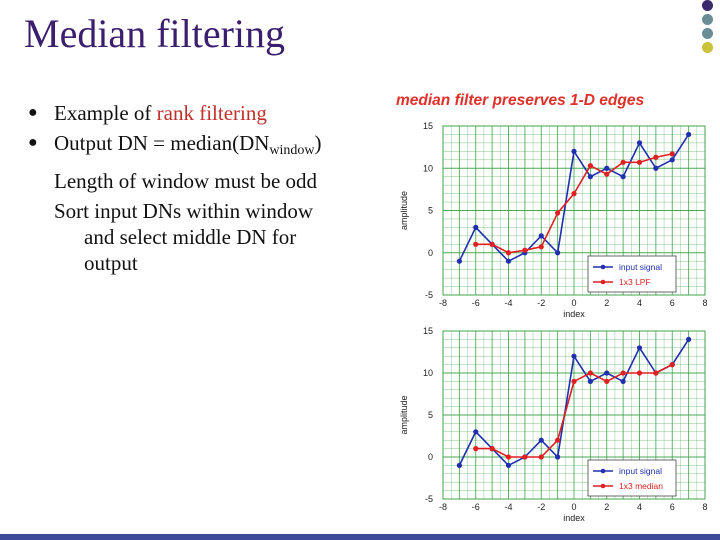 The height and width of the screenshot is (540, 720). Describe the element at coordinates (574, 210) in the screenshot. I see `plot-frame` at that location.